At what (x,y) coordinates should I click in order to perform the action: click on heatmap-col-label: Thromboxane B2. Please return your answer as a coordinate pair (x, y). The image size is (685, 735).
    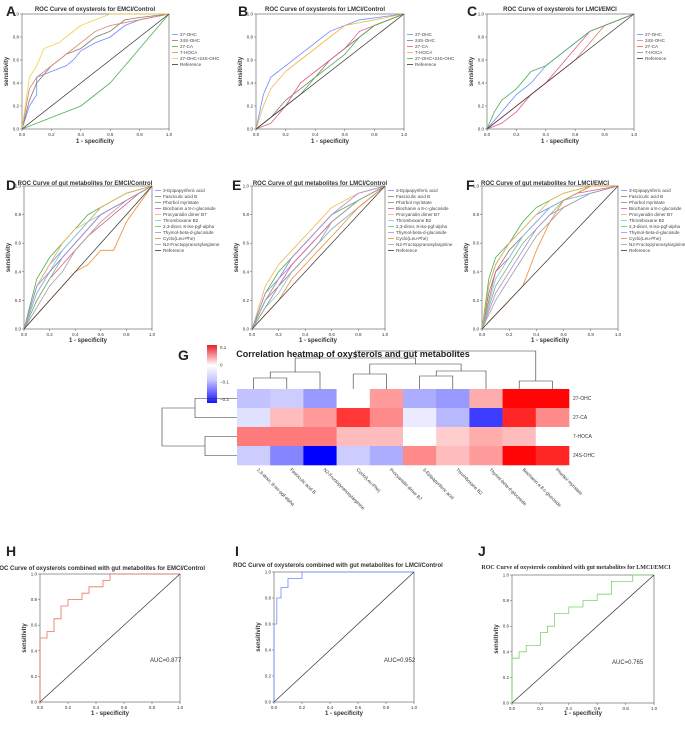
    Looking at the image, I should click on (469, 481).